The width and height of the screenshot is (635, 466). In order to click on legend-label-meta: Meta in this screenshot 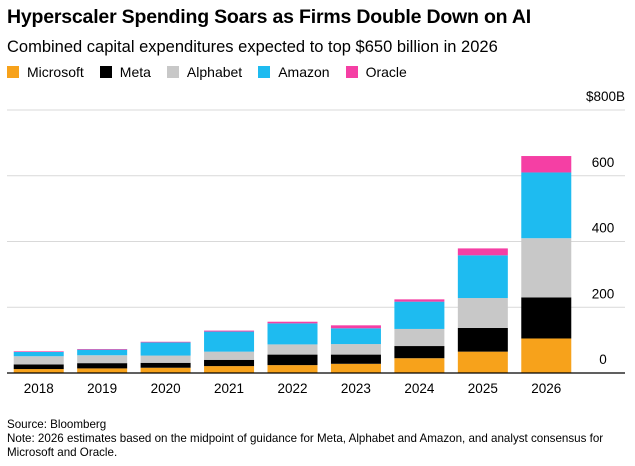, I will do `click(135, 72)`.